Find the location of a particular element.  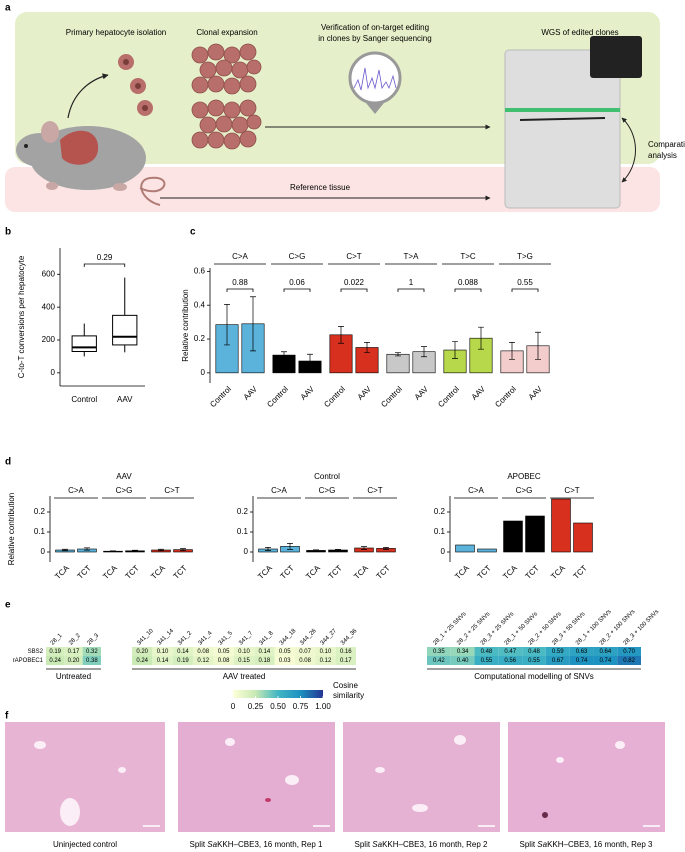

group-label: Computational modelling of SNVs is located at coordinates (534, 676).